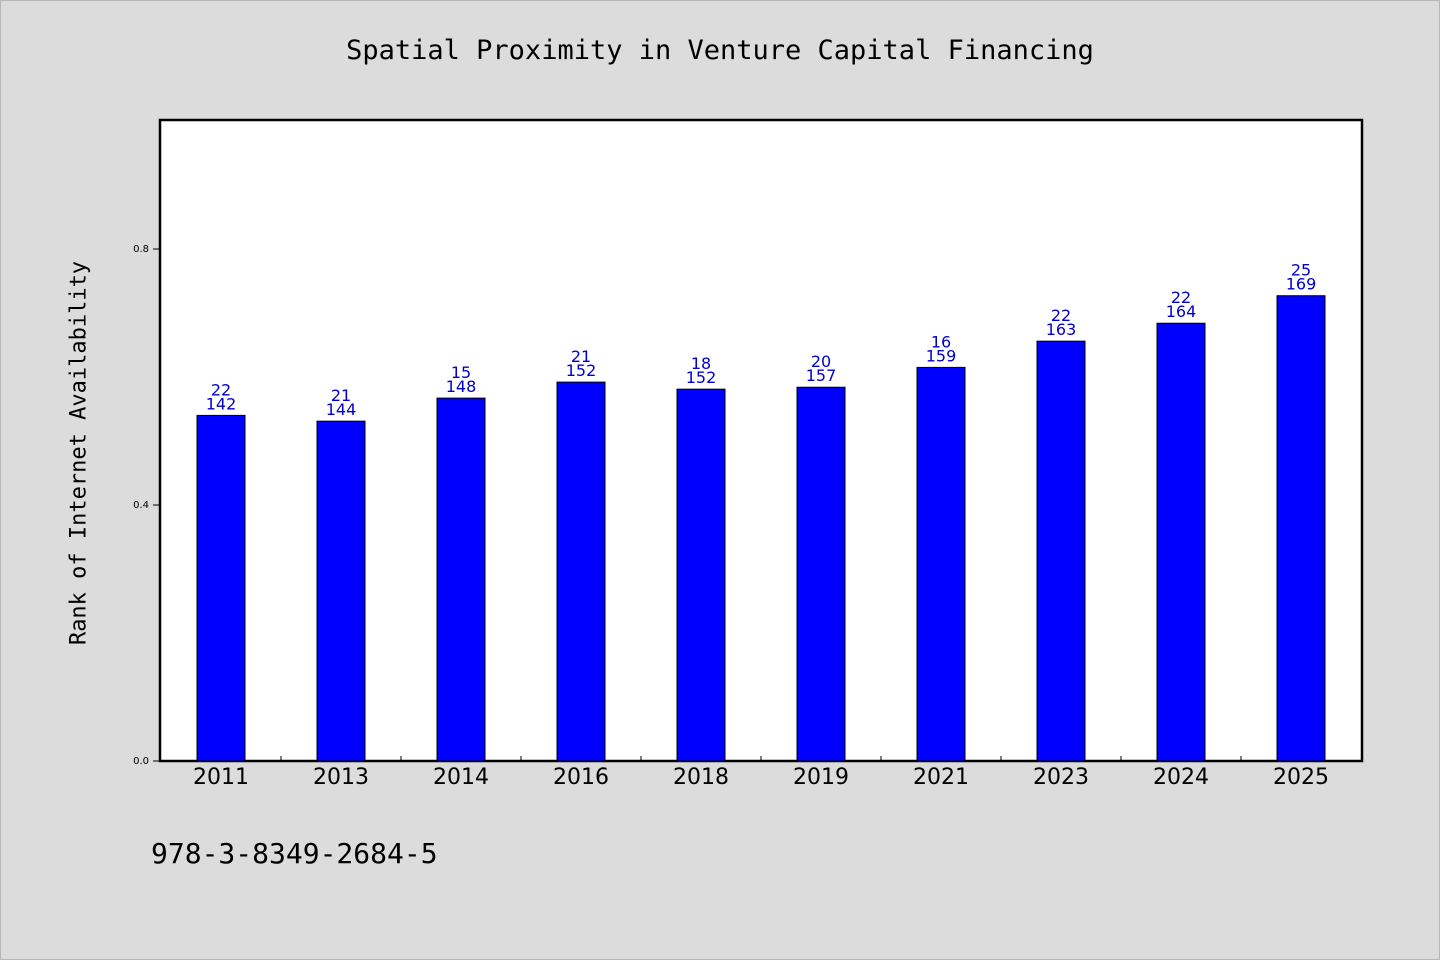  What do you see at coordinates (701, 363) in the screenshot?
I see `data-label-top: 18` at bounding box center [701, 363].